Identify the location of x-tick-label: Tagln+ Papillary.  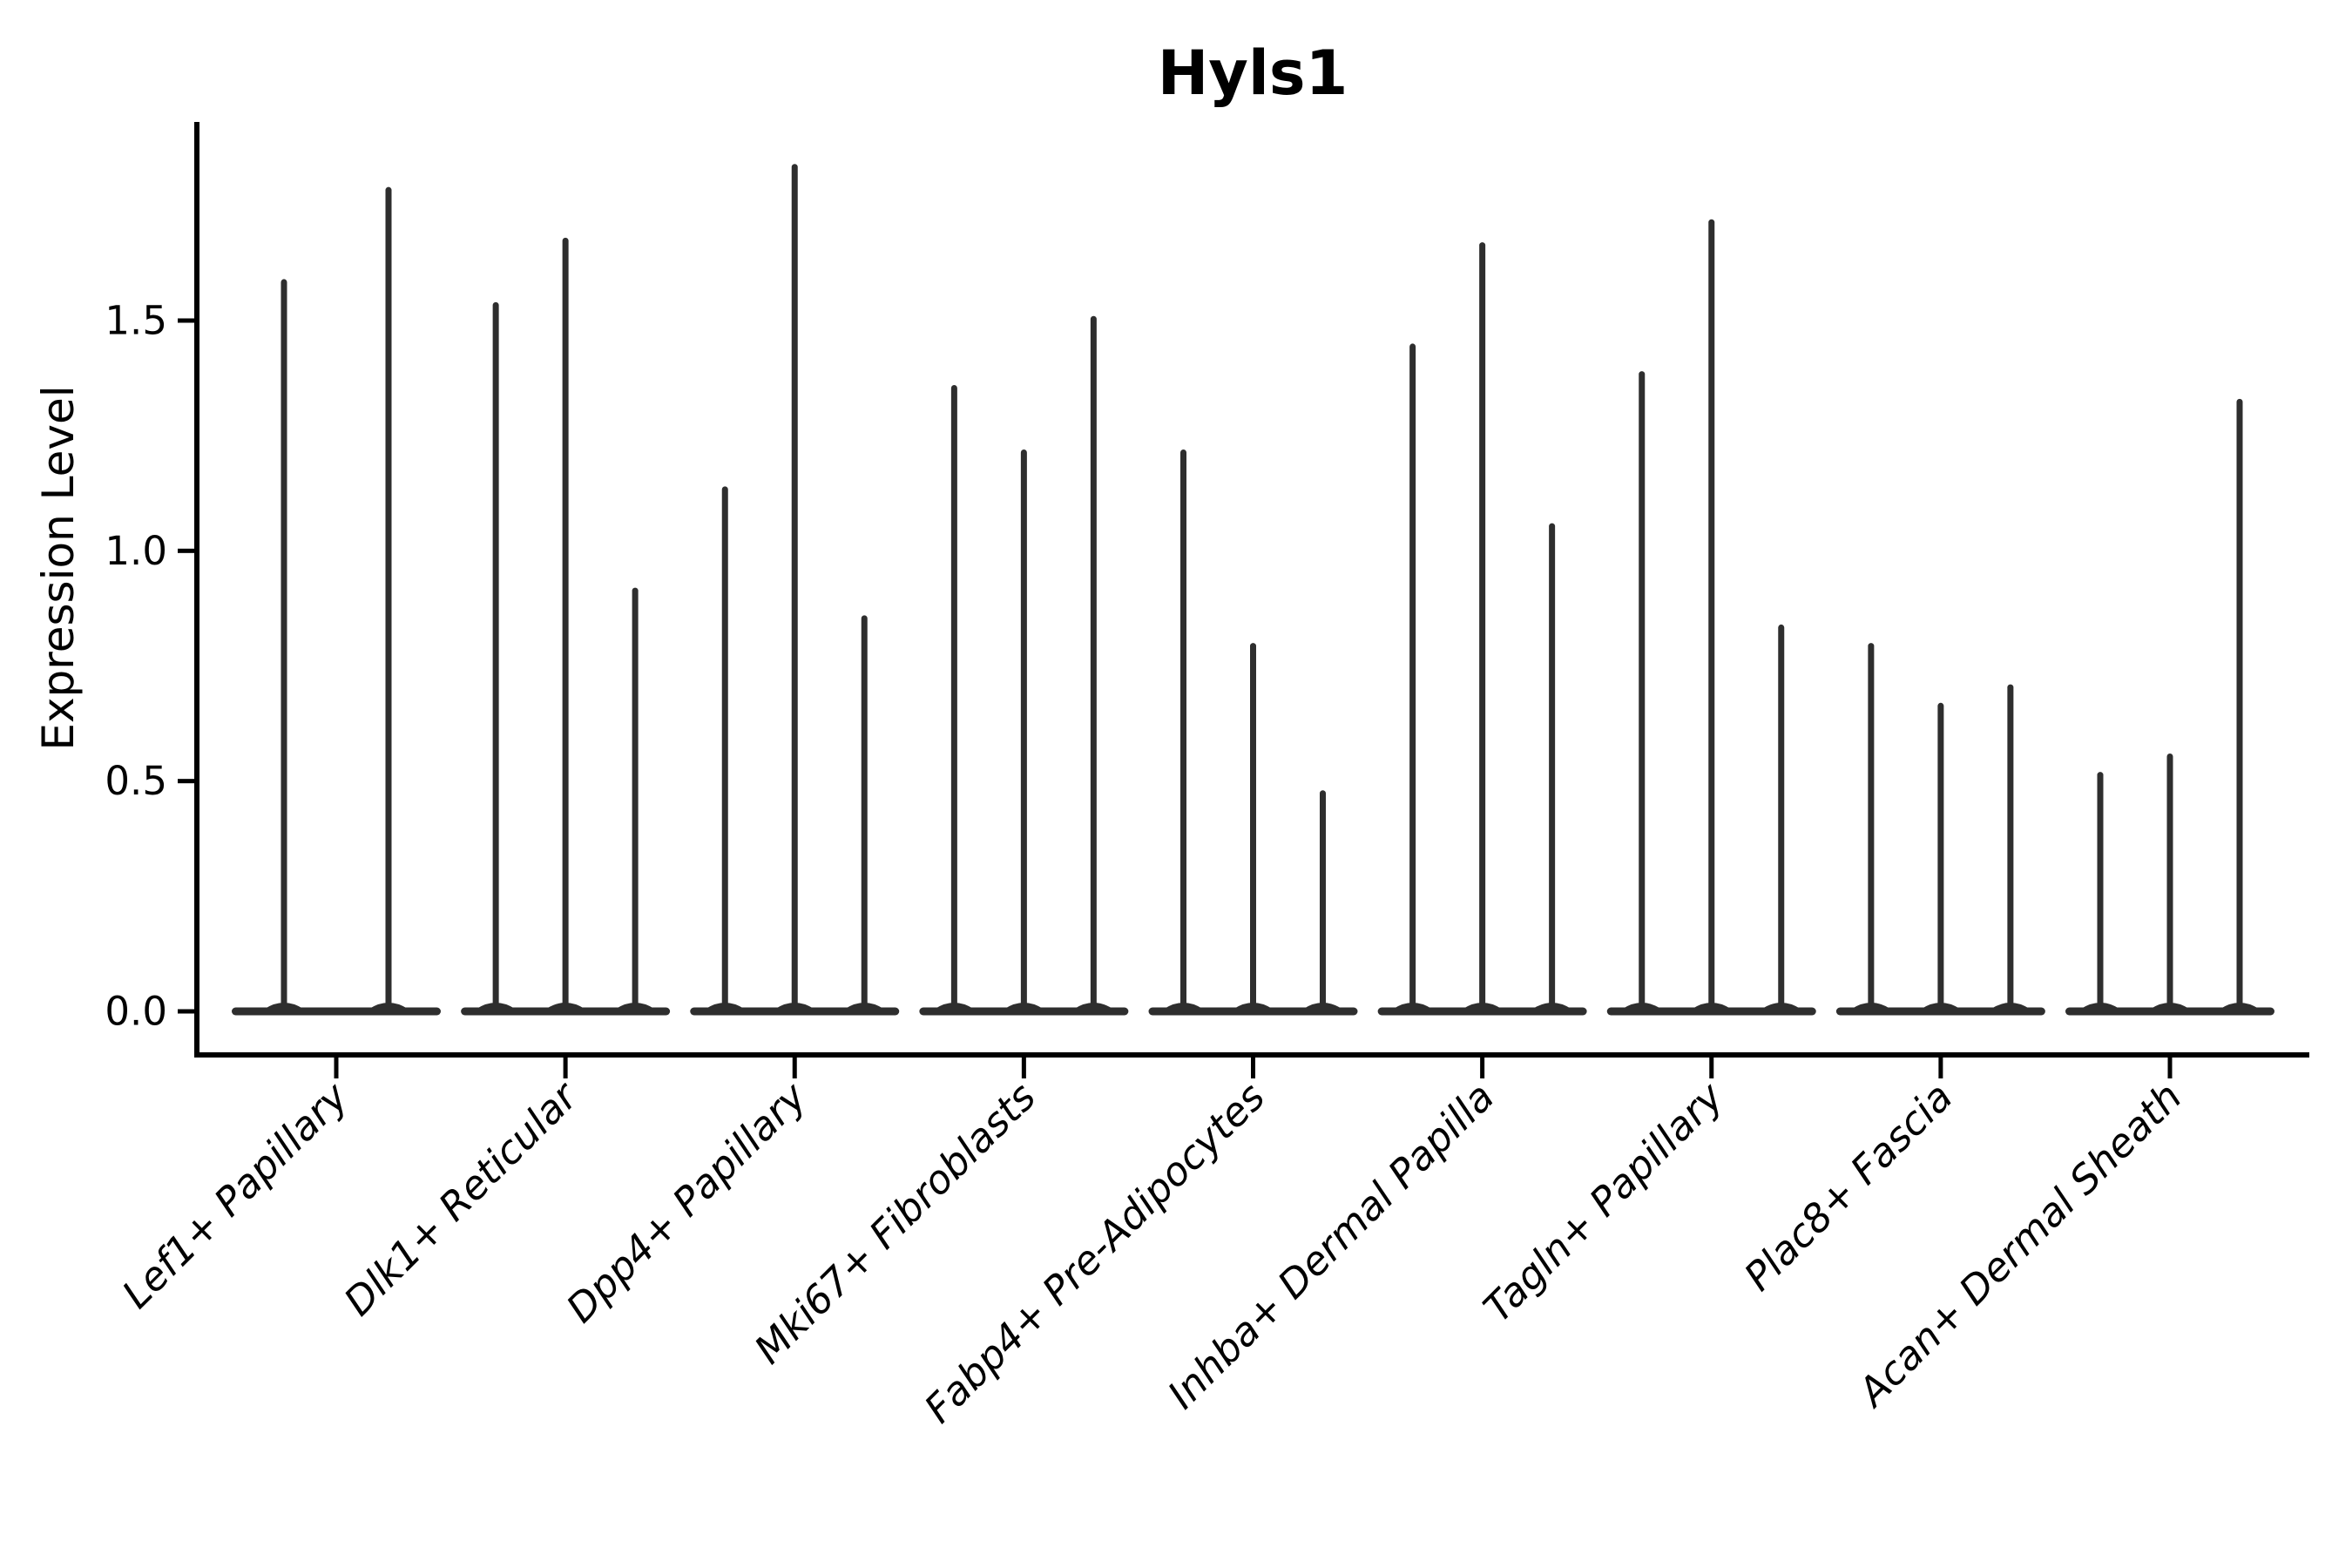
(1605, 1201).